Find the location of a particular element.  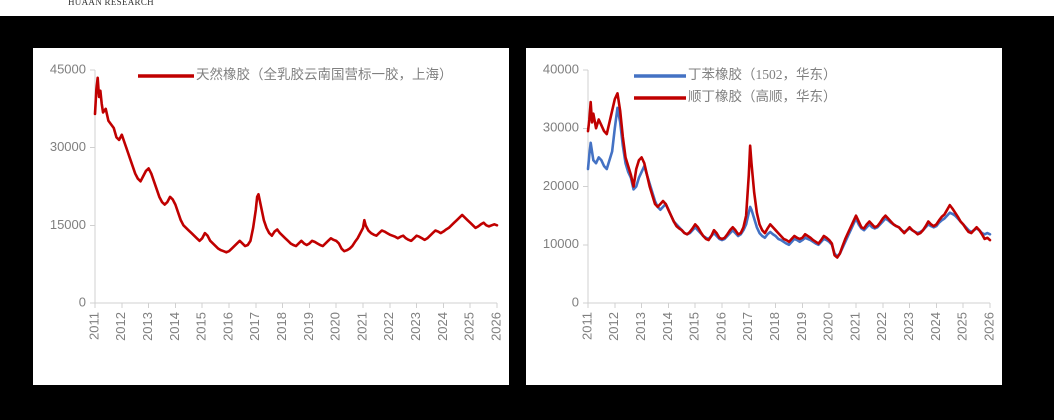

y-tick-label-2: 20000 is located at coordinates (561, 185).